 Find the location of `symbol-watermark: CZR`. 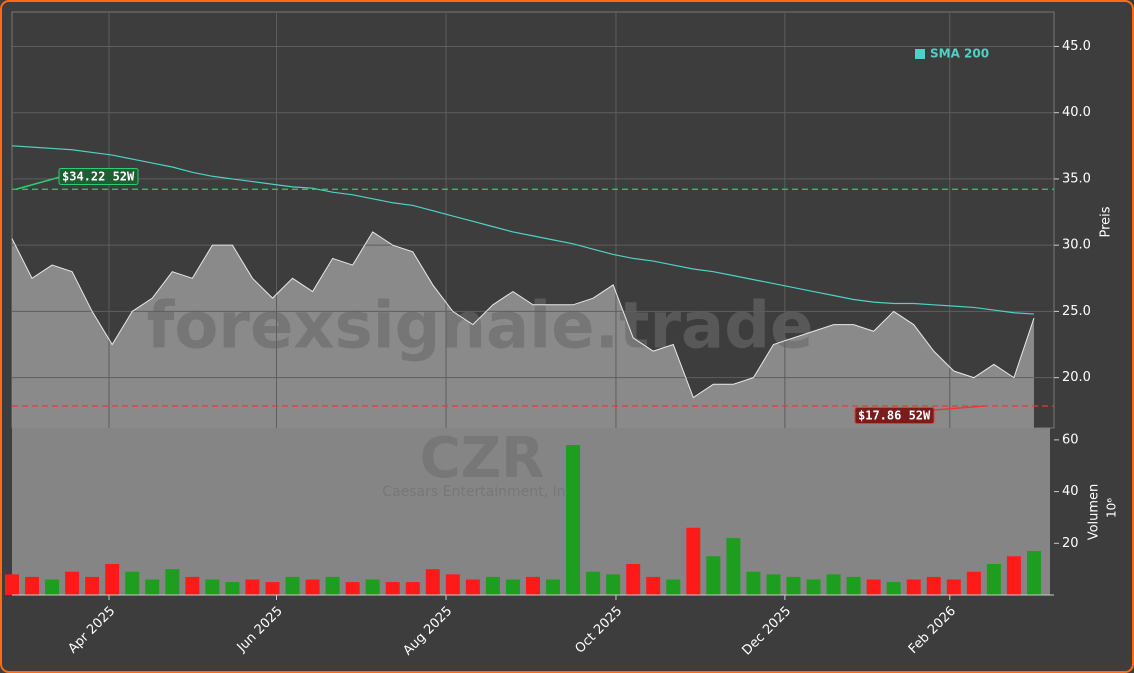

symbol-watermark: CZR is located at coordinates (482, 458).